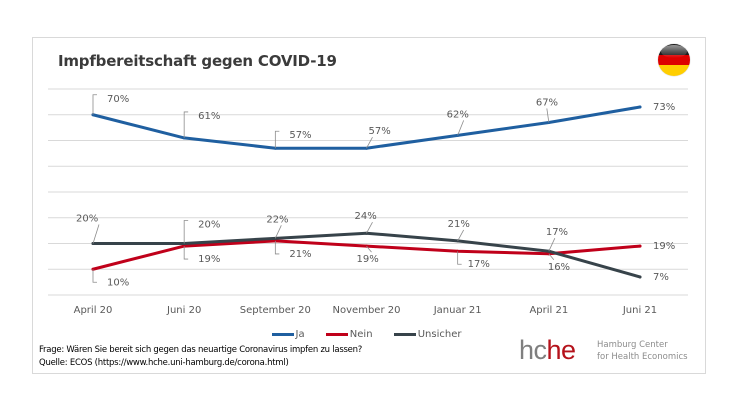 Image resolution: width=733 pixels, height=414 pixels. What do you see at coordinates (561, 350) in the screenshot?
I see `logo-mark-red: he` at bounding box center [561, 350].